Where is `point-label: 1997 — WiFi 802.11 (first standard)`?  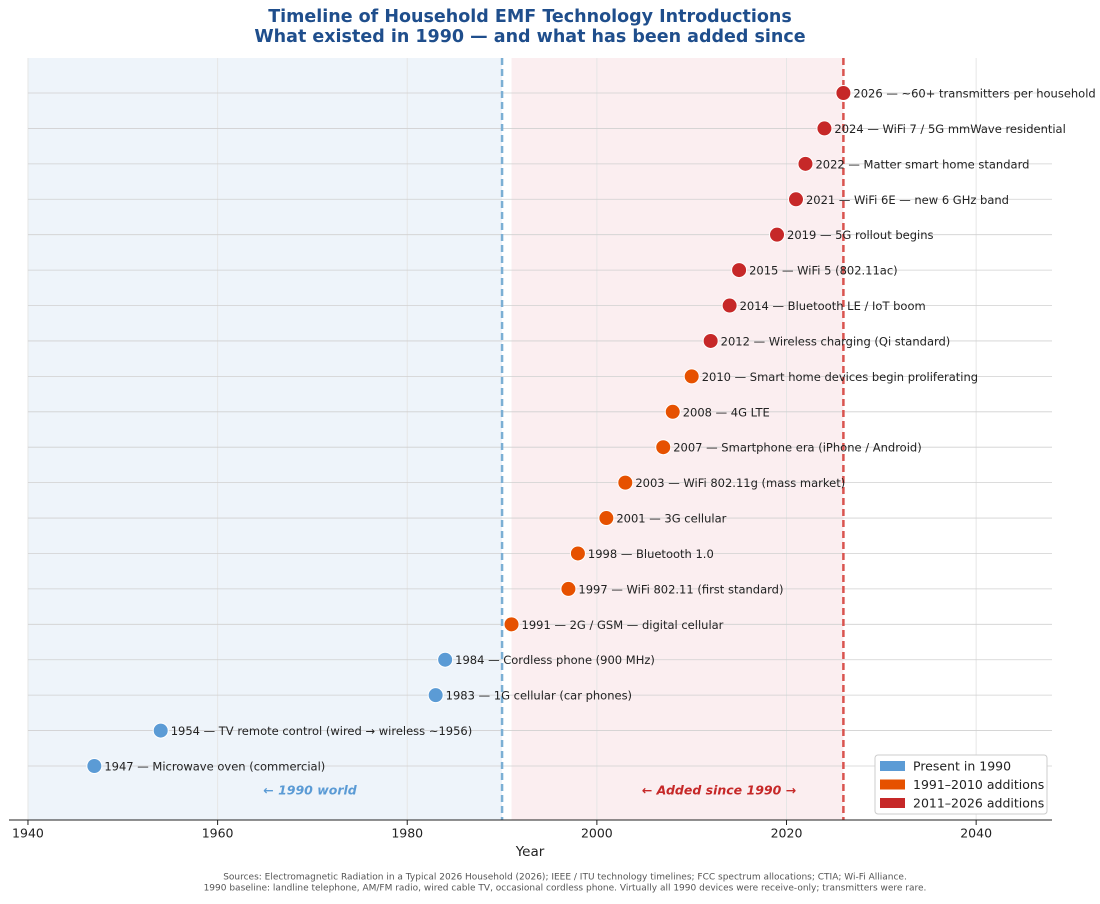
point-label: 1997 — WiFi 802.11 (first standard) is located at coordinates (680, 589).